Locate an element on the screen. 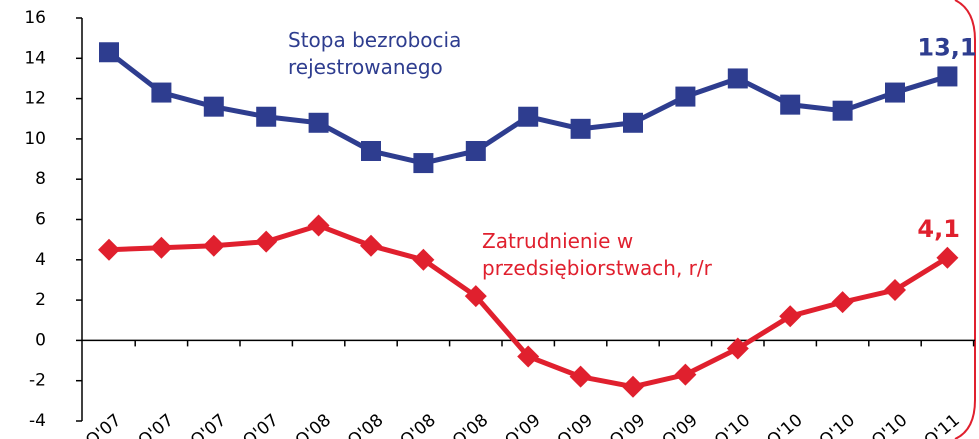  x-tick-label: 1Q'10 is located at coordinates (729, 424).